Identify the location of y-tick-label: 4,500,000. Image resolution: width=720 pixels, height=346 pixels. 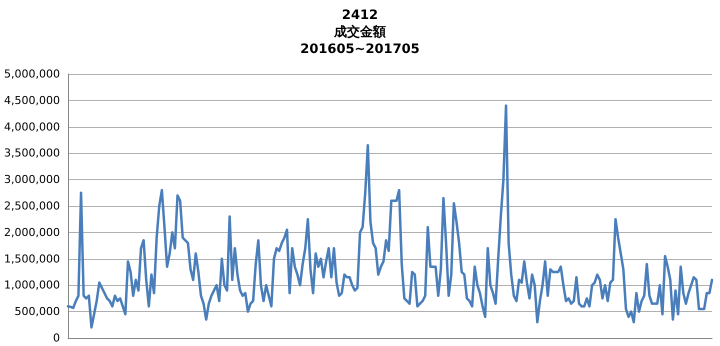
(32, 100).